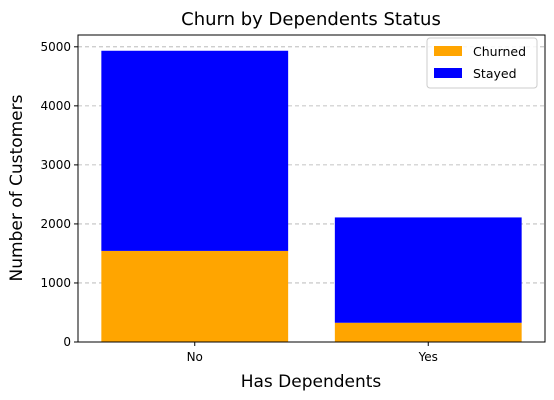  What do you see at coordinates (495, 73) in the screenshot?
I see `legend-label-stayed: Stayed` at bounding box center [495, 73].